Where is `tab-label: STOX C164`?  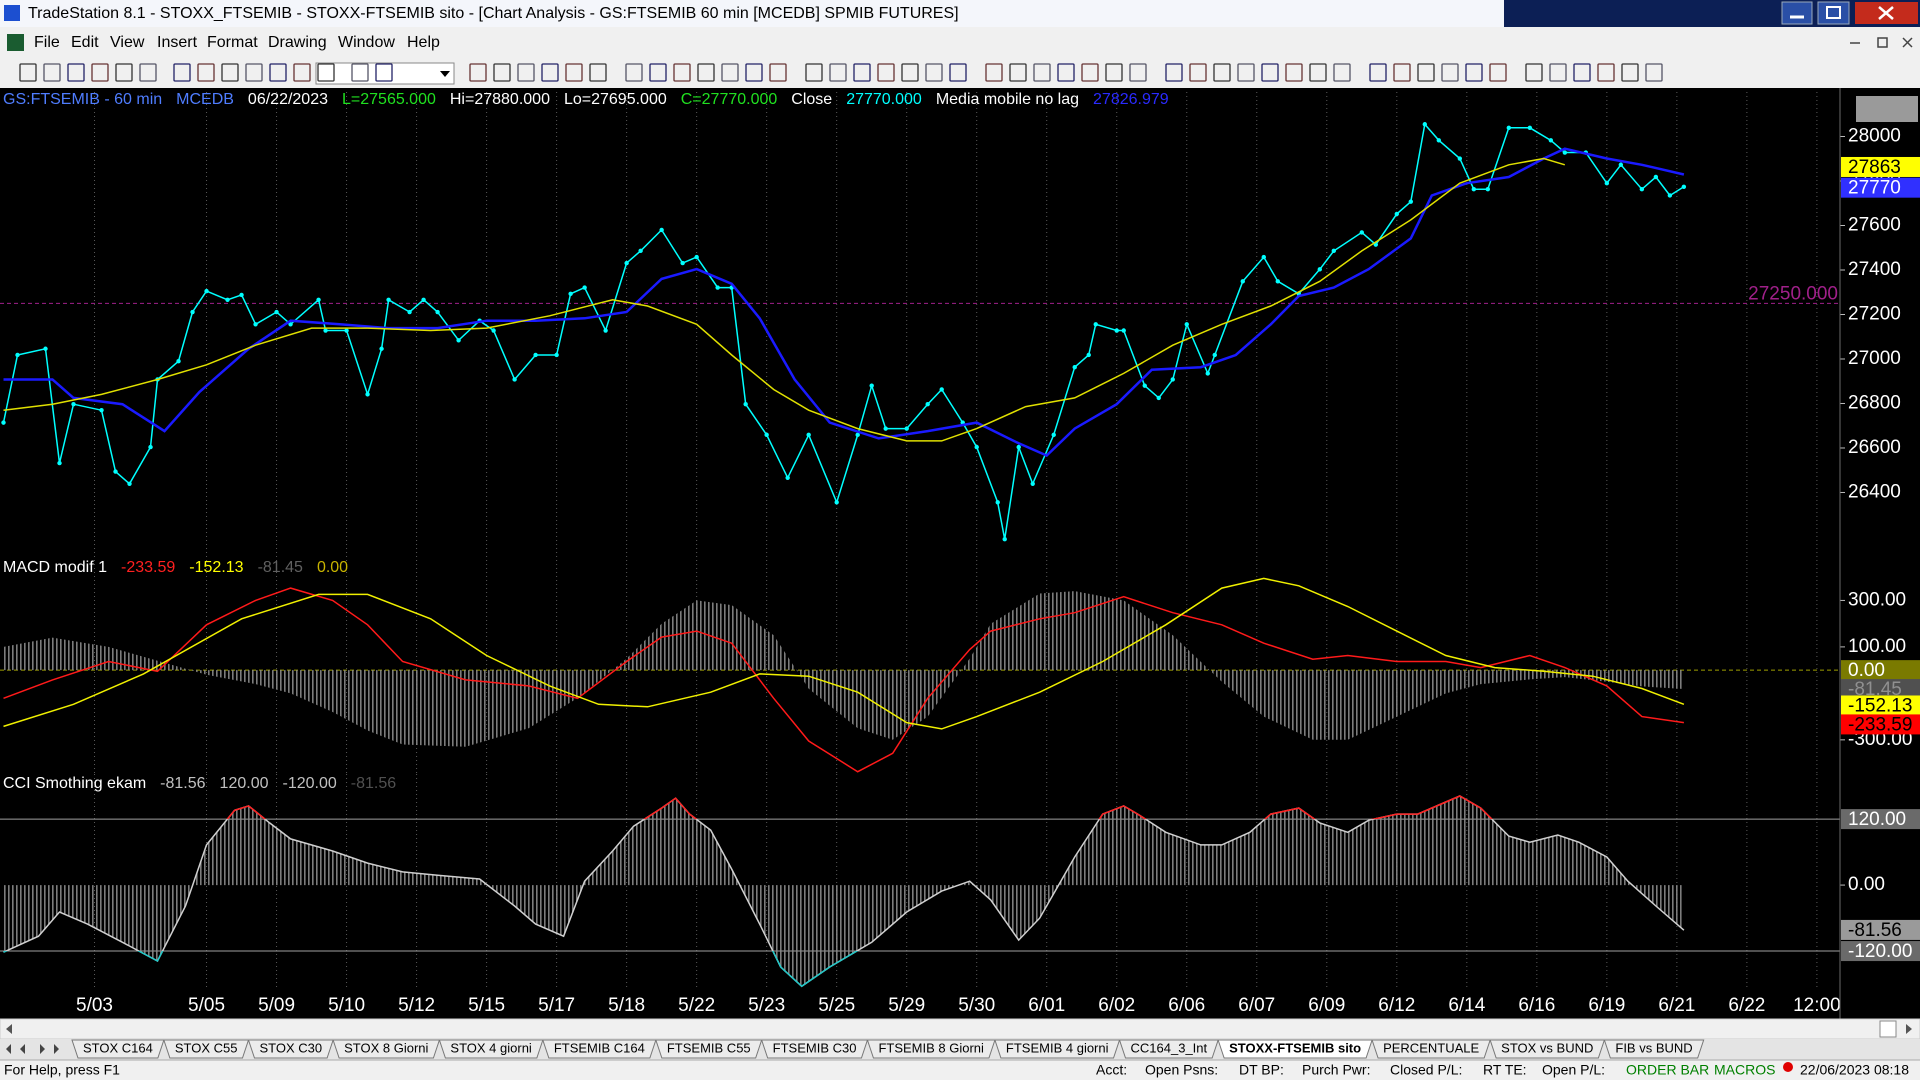 tab-label: STOX C164 is located at coordinates (118, 1047).